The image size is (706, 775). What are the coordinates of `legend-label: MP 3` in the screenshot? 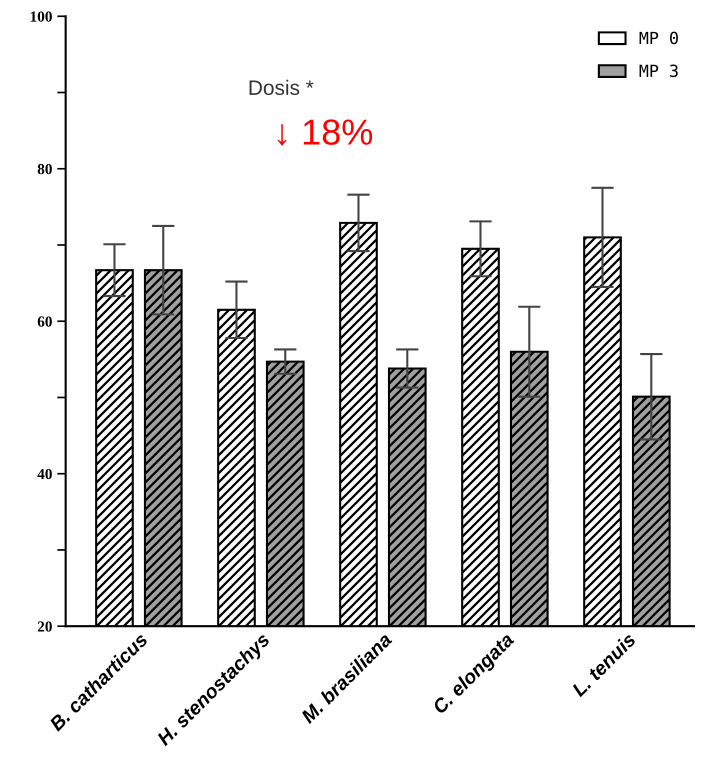 It's located at (659, 71).